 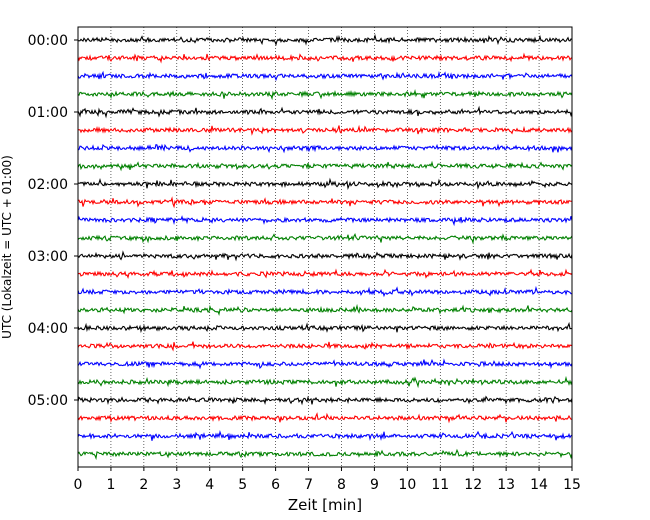 I want to click on x-tick-label-14: 14, so click(x=539, y=485).